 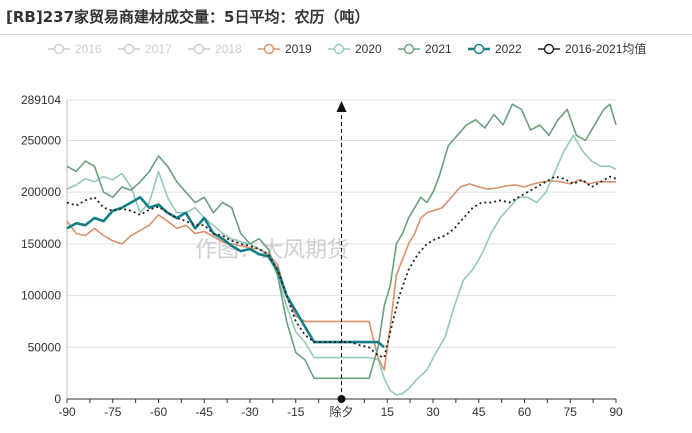 I want to click on x-tick-label: 60, so click(x=525, y=412).